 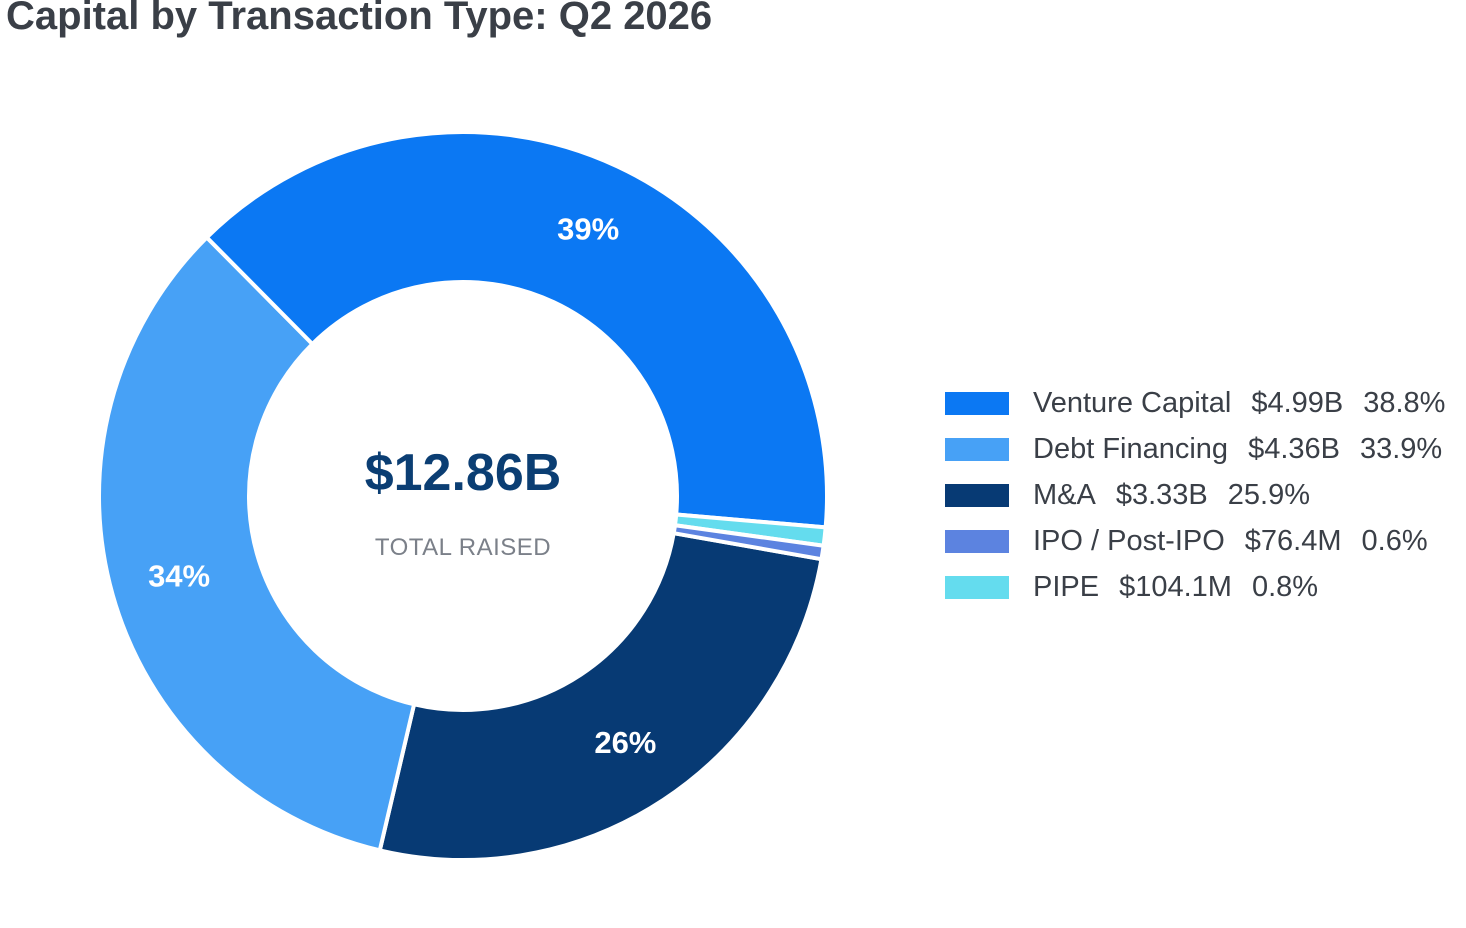 I want to click on legend-name: Venture Capital, so click(x=1132, y=402).